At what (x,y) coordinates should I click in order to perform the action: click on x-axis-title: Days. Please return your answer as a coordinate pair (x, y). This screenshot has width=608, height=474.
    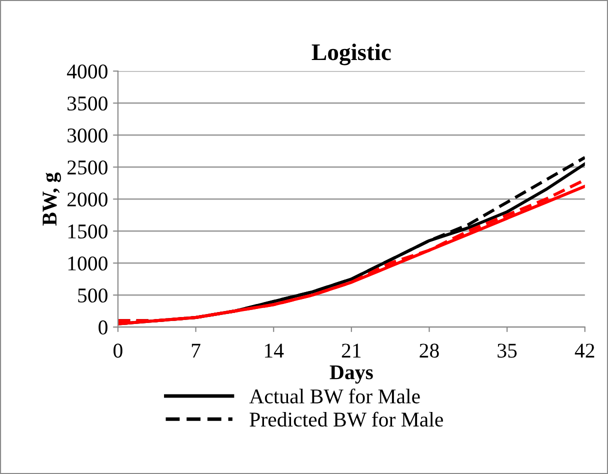
    Looking at the image, I should click on (351, 374).